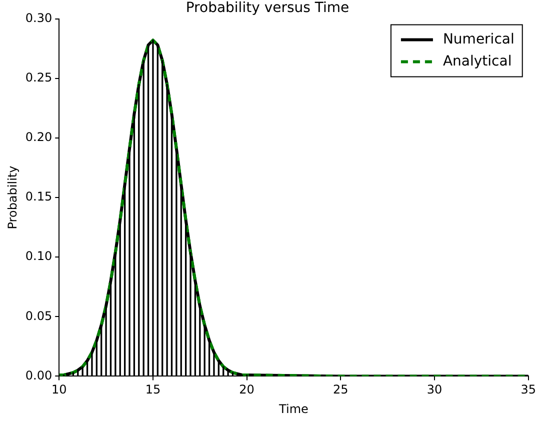 The image size is (539, 423). What do you see at coordinates (434, 389) in the screenshot?
I see `x-tick-label: 30` at bounding box center [434, 389].